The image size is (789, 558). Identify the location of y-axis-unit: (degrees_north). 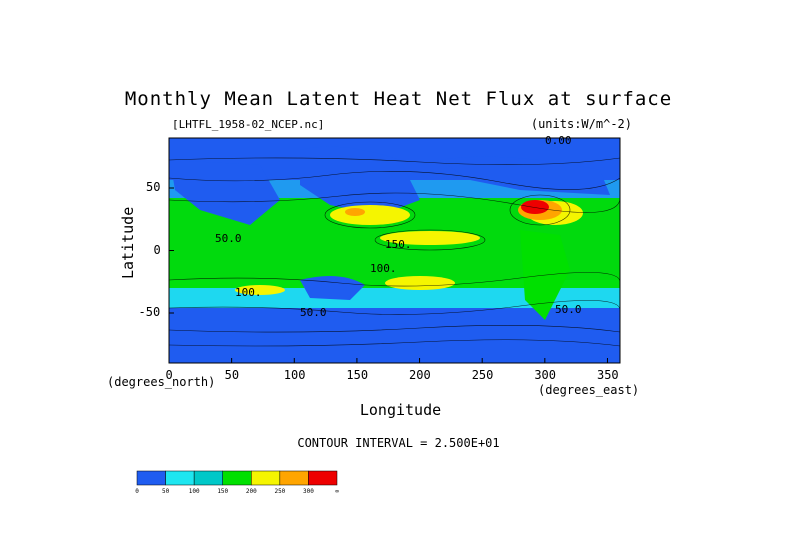
(161, 382).